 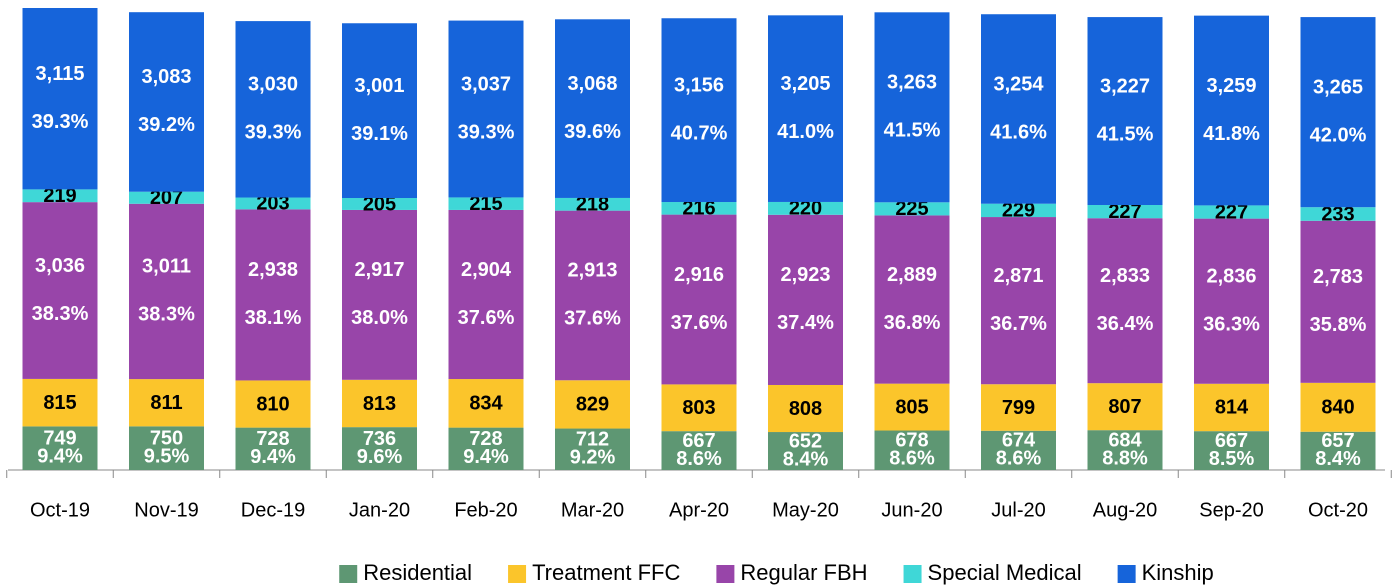 What do you see at coordinates (1018, 276) in the screenshot?
I see `value-label: 2,871` at bounding box center [1018, 276].